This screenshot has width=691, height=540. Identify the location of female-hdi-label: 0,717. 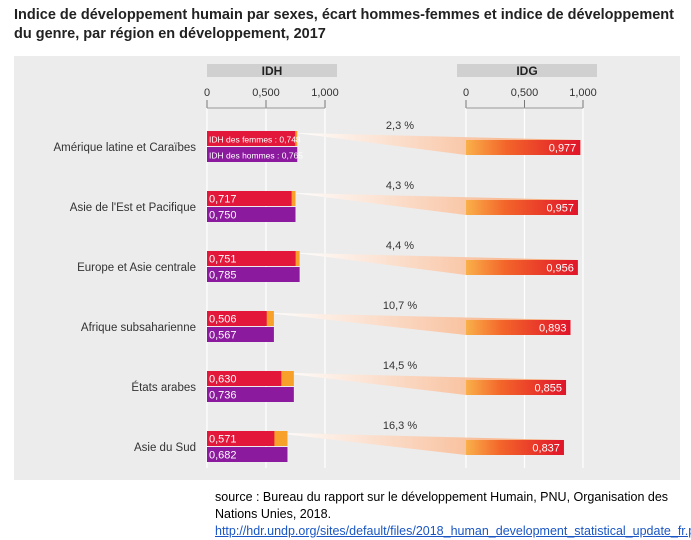
(223, 200).